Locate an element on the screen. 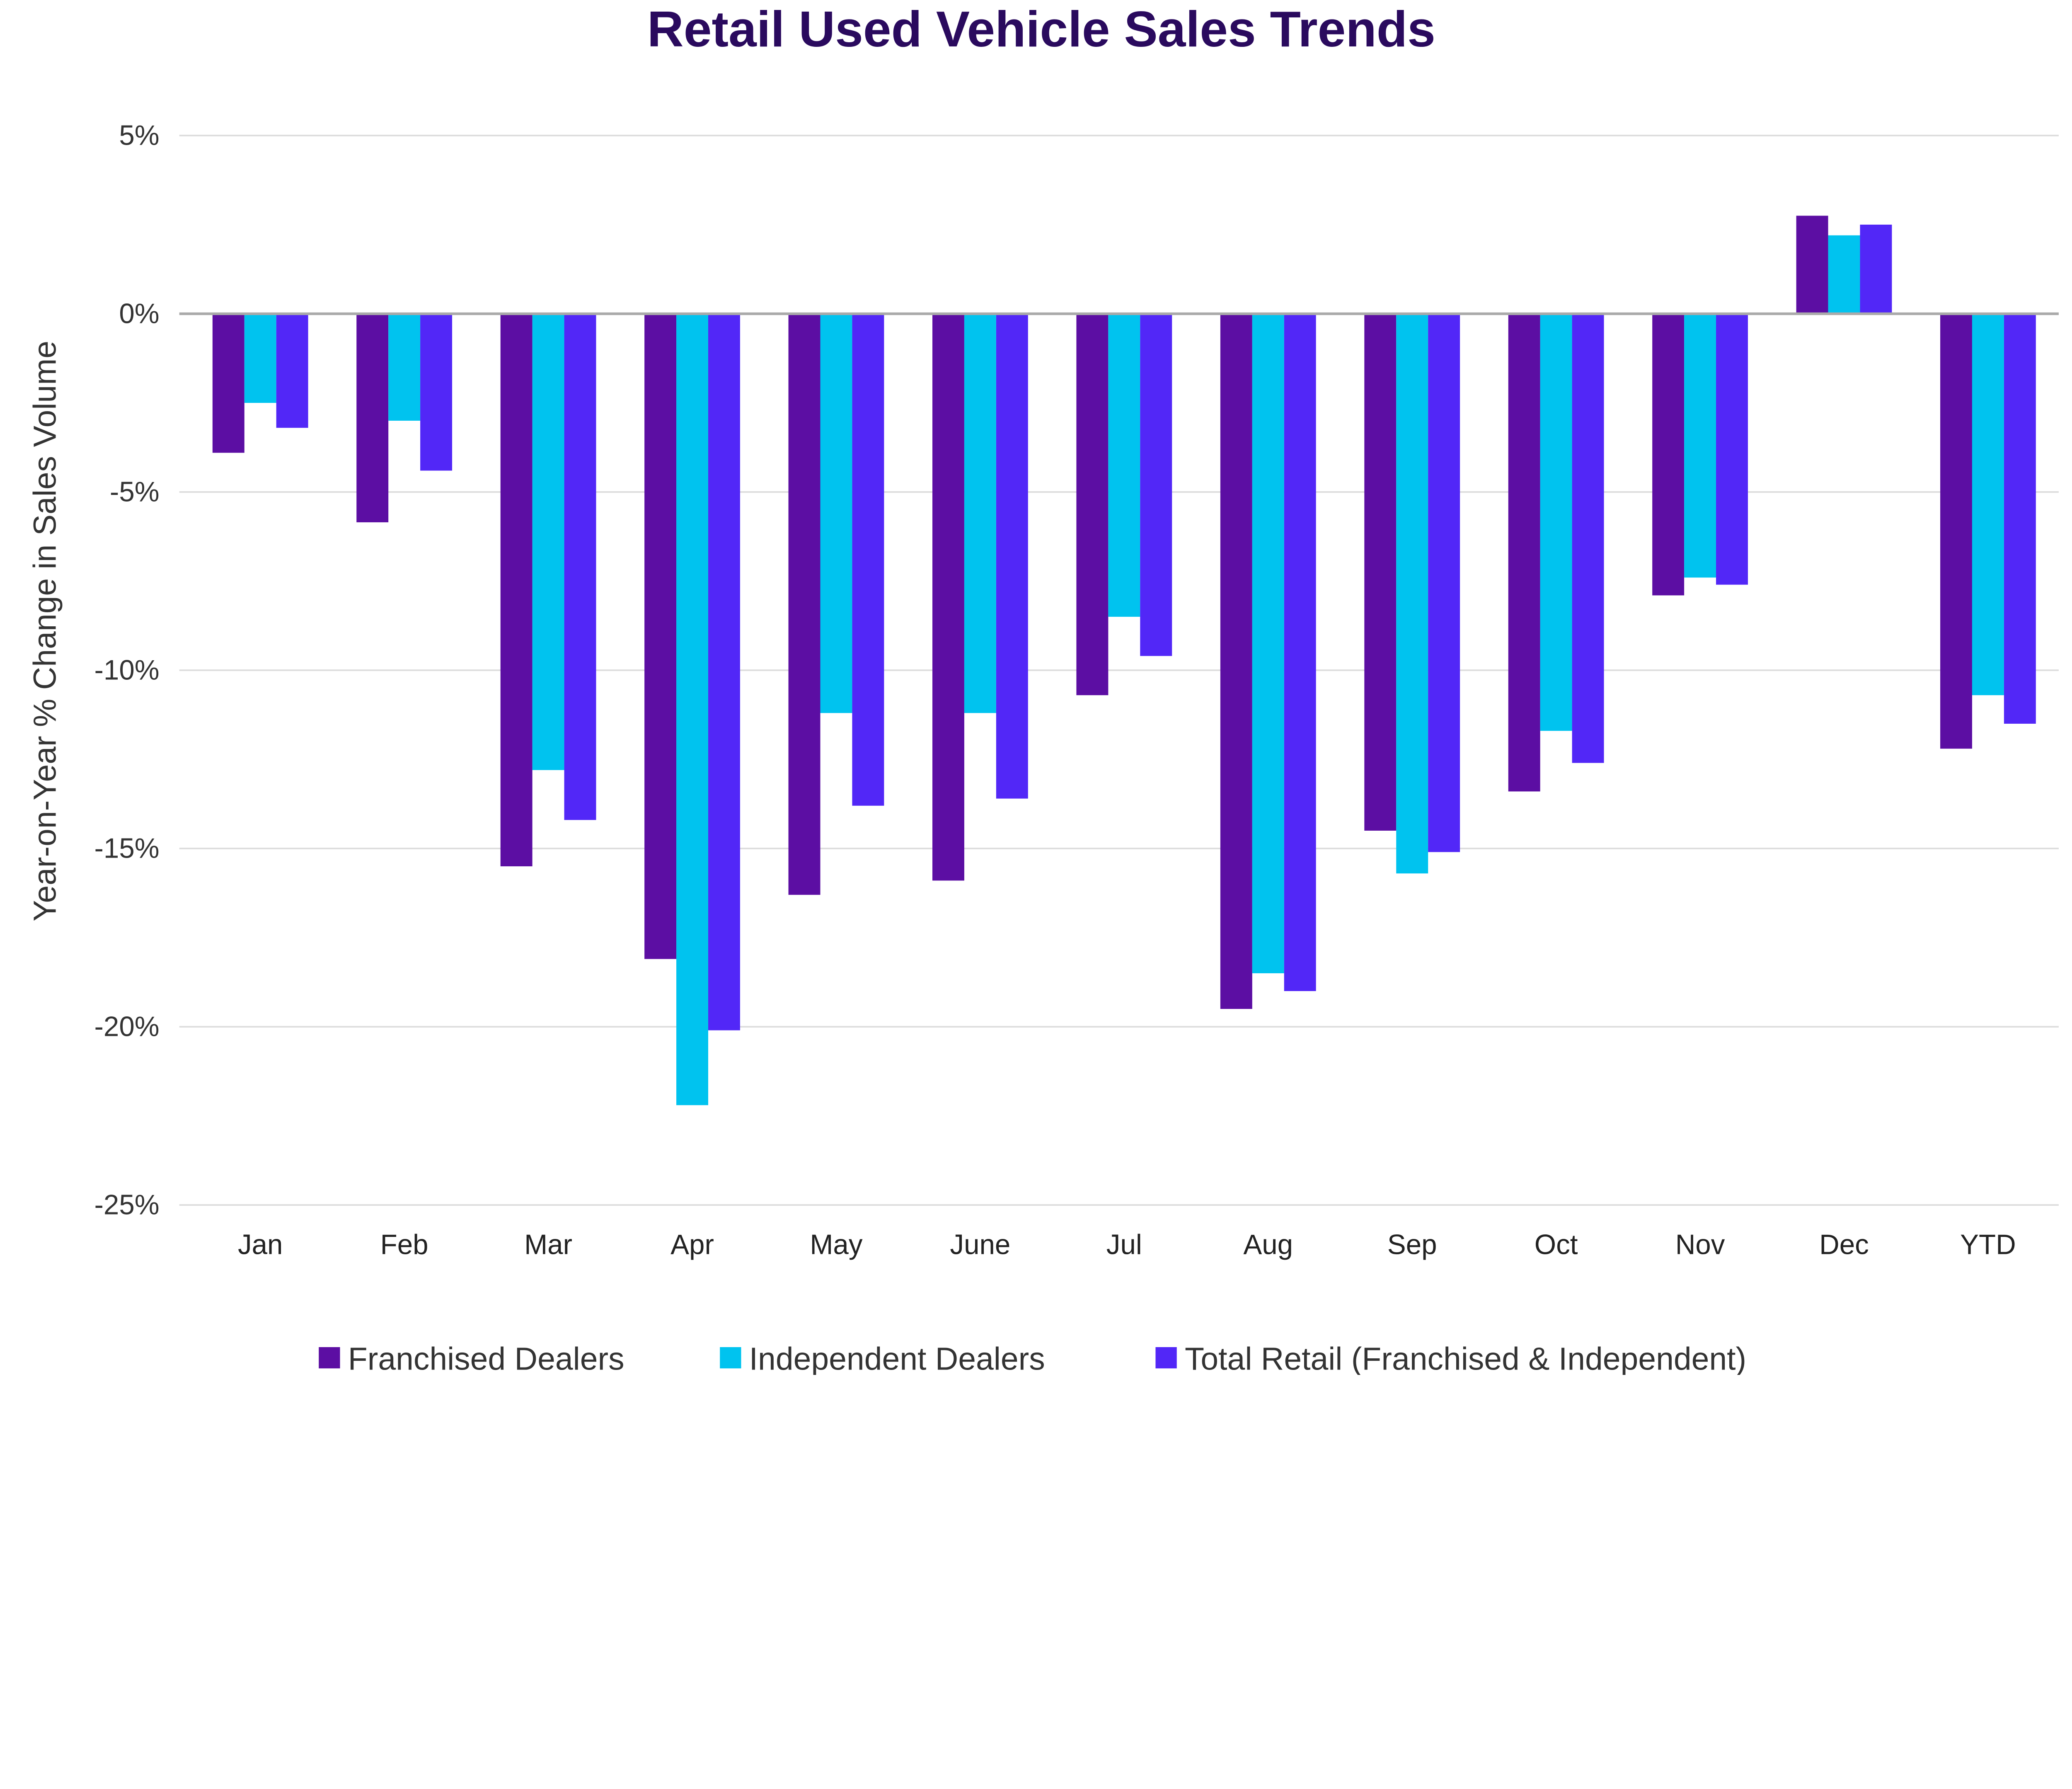 This screenshot has height=1789, width=2072. y-tick-label: 0% is located at coordinates (139, 313).